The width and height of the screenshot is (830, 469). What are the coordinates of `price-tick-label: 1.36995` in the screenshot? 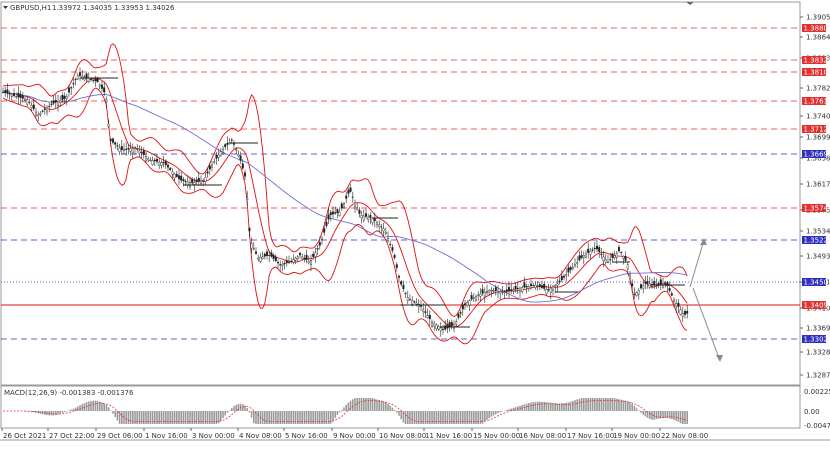 It's located at (818, 138).